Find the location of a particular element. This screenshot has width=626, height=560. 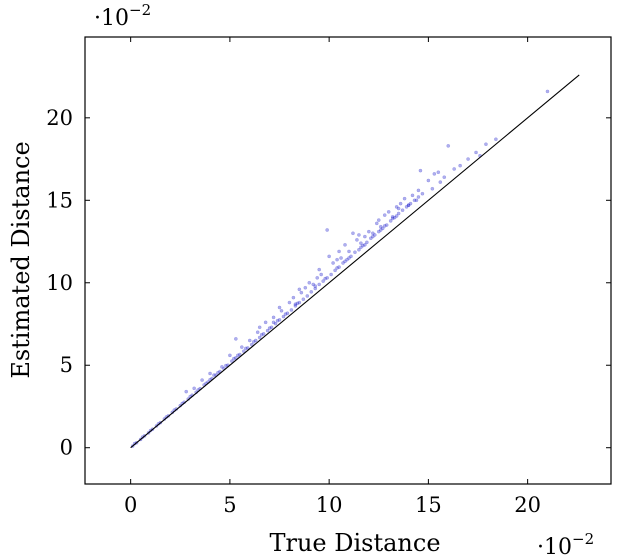

y-multiplier: ·10−2 is located at coordinates (122, 16).